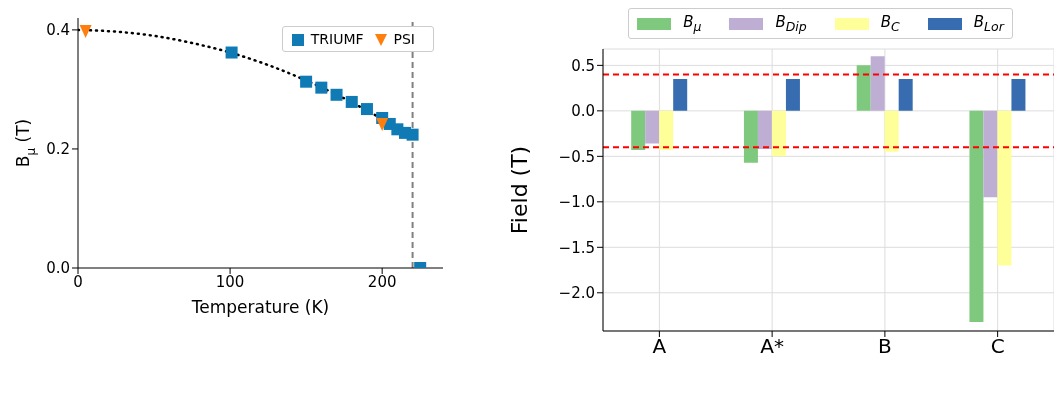 The height and width of the screenshot is (401, 1062). I want to click on y-tick-label: 0.5, so click(583, 65).